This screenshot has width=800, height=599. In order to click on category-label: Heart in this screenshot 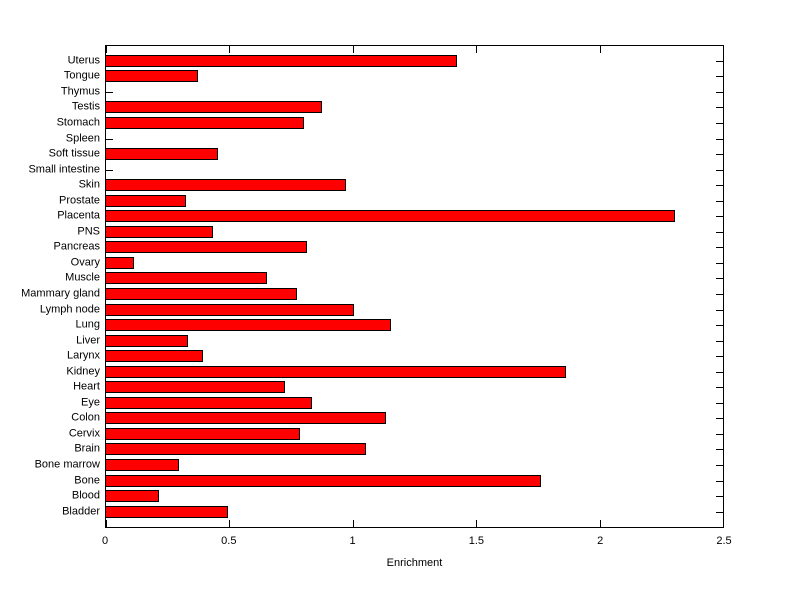, I will do `click(86, 386)`.